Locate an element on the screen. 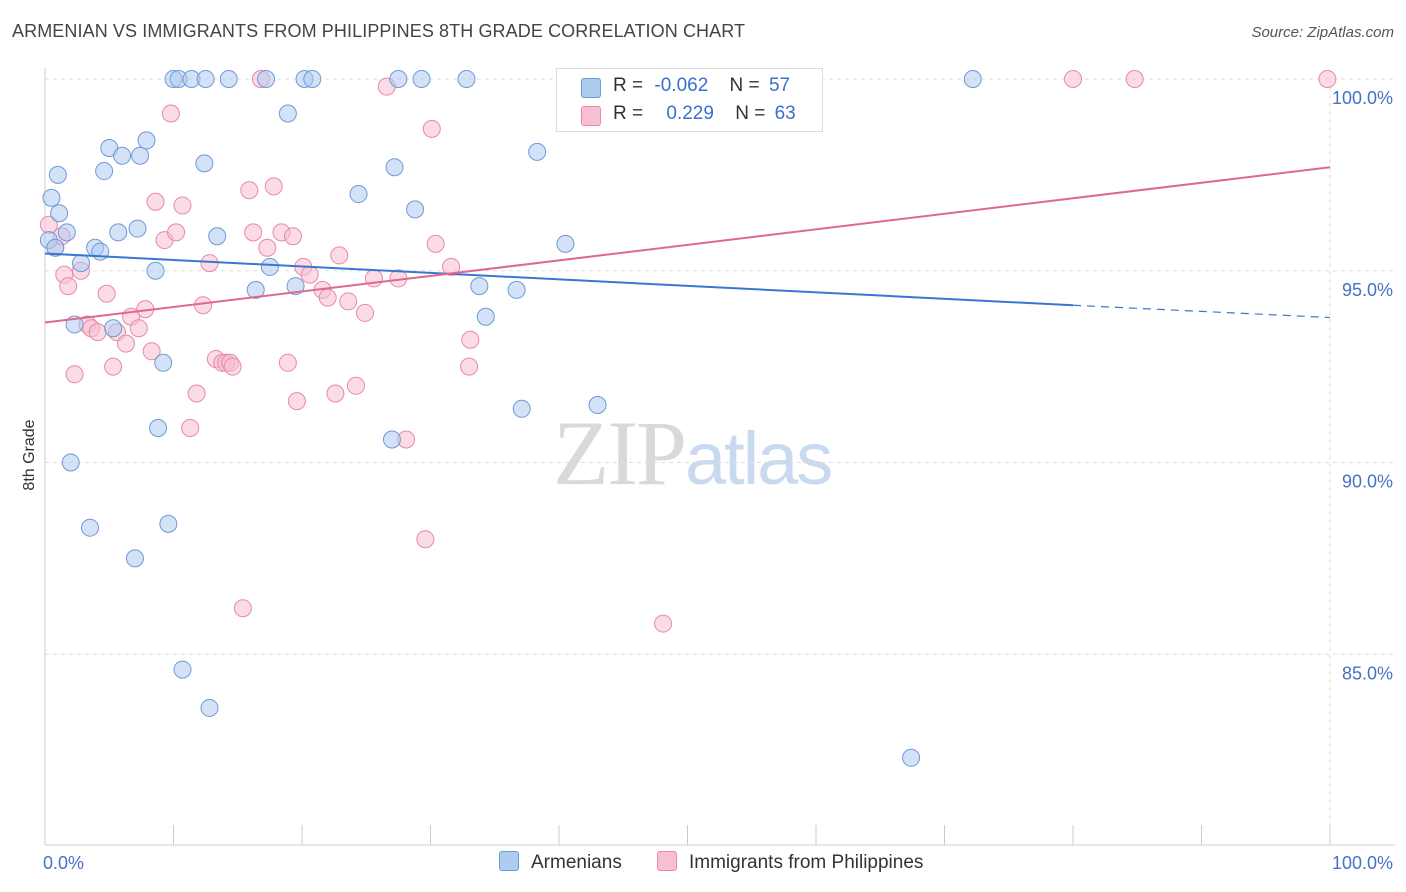  series-legend: Armenians Immigrants from Philippines is located at coordinates (703, 865).